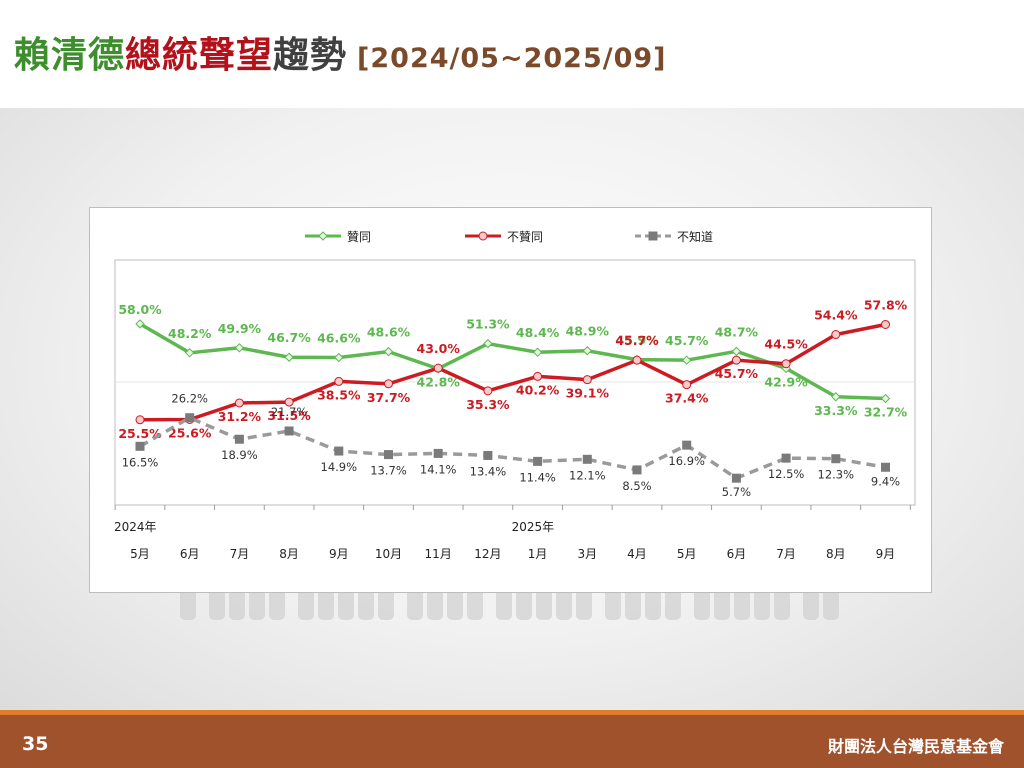 The width and height of the screenshot is (1024, 768). What do you see at coordinates (886, 304) in the screenshot?
I see `data-label: 57.8%` at bounding box center [886, 304].